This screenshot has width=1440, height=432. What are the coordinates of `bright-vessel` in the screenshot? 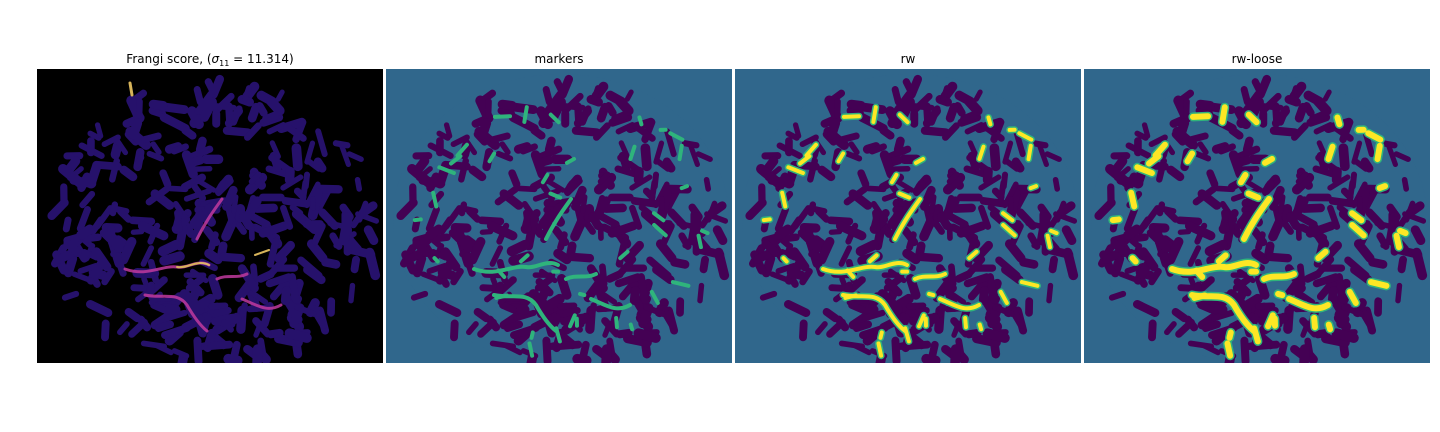 It's located at (131, 89).